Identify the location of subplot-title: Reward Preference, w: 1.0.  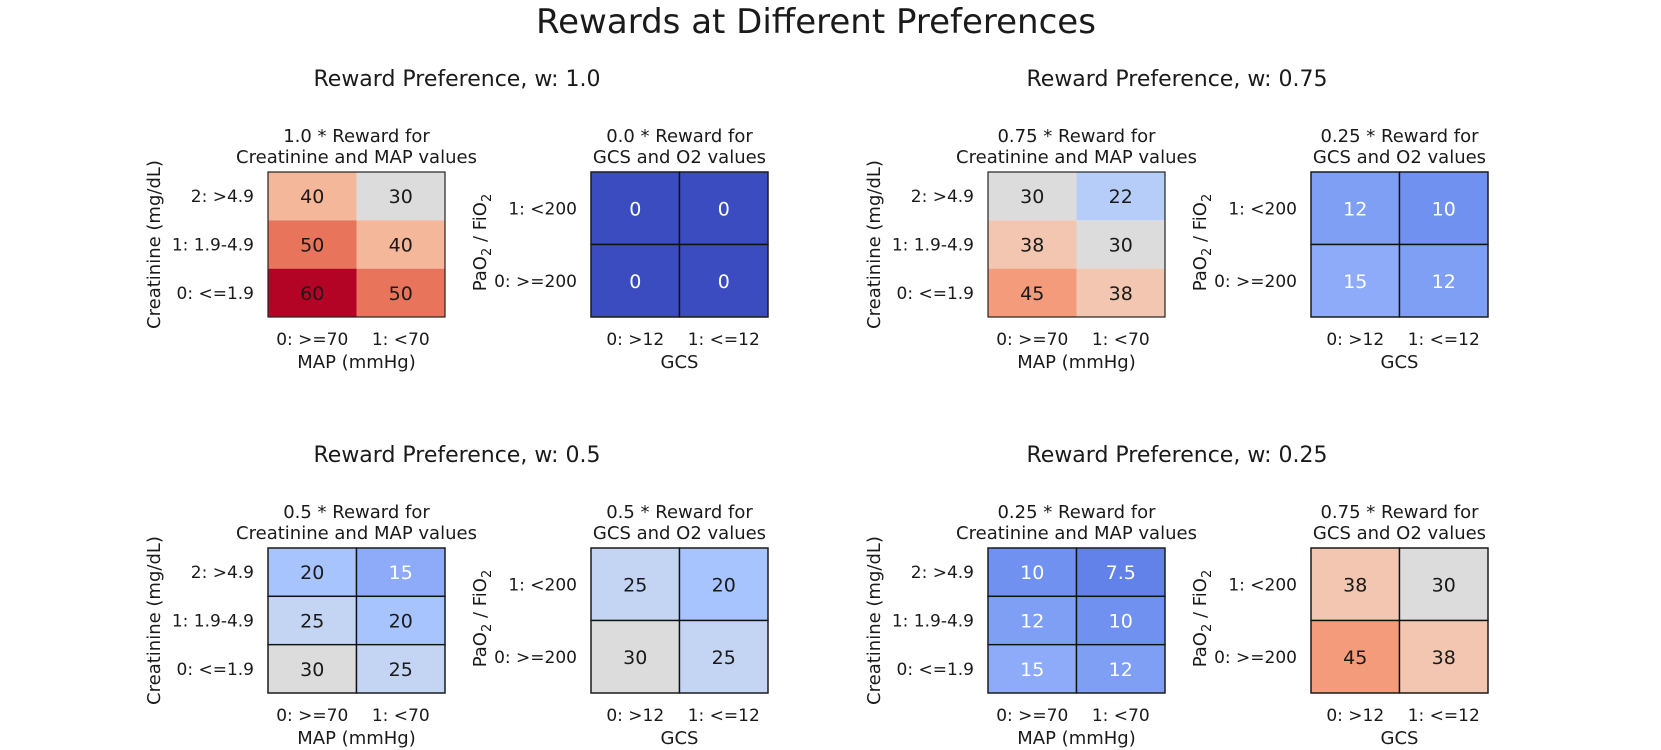
(456, 79).